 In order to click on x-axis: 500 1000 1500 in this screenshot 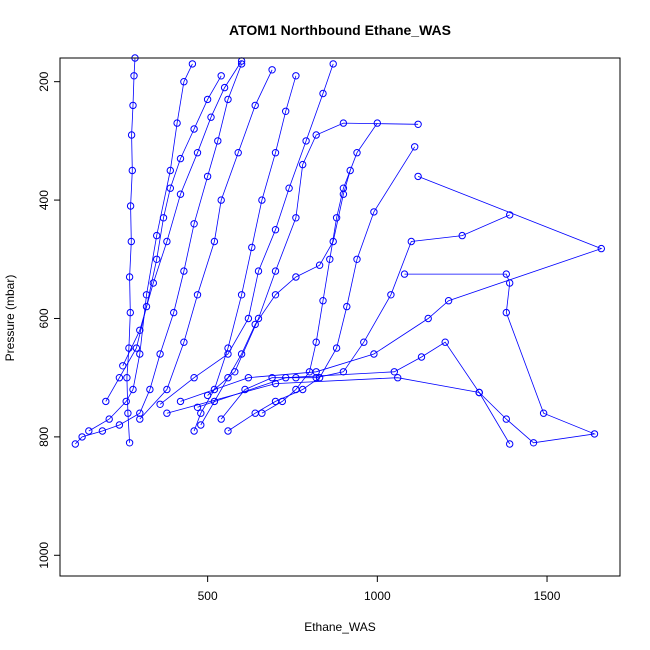, I will do `click(379, 589)`.